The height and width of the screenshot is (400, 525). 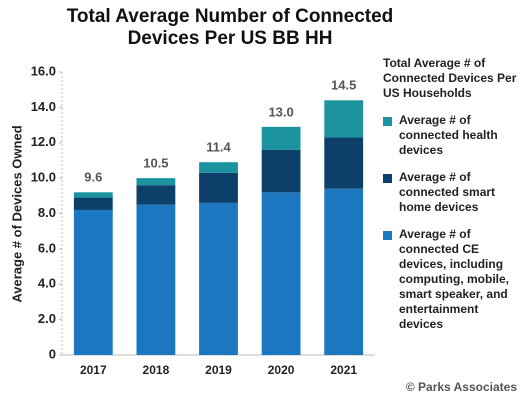 What do you see at coordinates (448, 135) in the screenshot?
I see `legend-label: Average # of connected health devices` at bounding box center [448, 135].